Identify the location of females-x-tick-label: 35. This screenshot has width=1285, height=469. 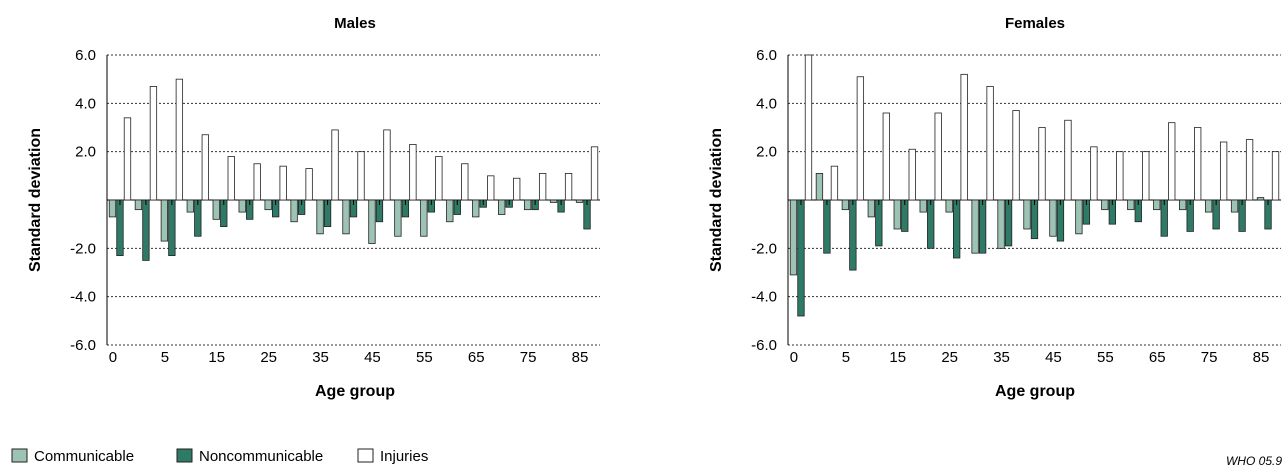
(1001, 357).